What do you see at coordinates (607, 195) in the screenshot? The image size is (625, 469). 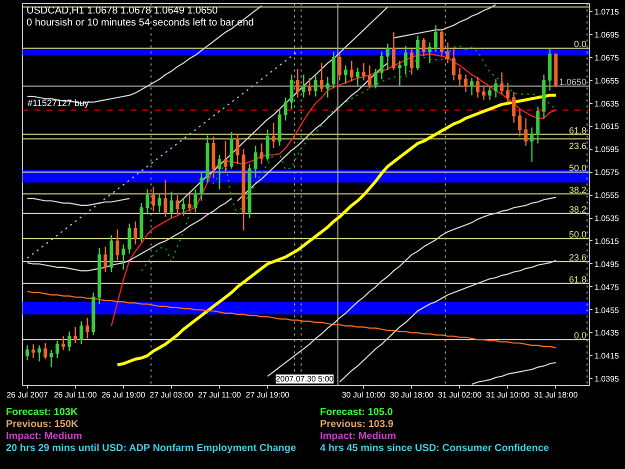 I see `y-tick-label: 1.0555` at bounding box center [607, 195].